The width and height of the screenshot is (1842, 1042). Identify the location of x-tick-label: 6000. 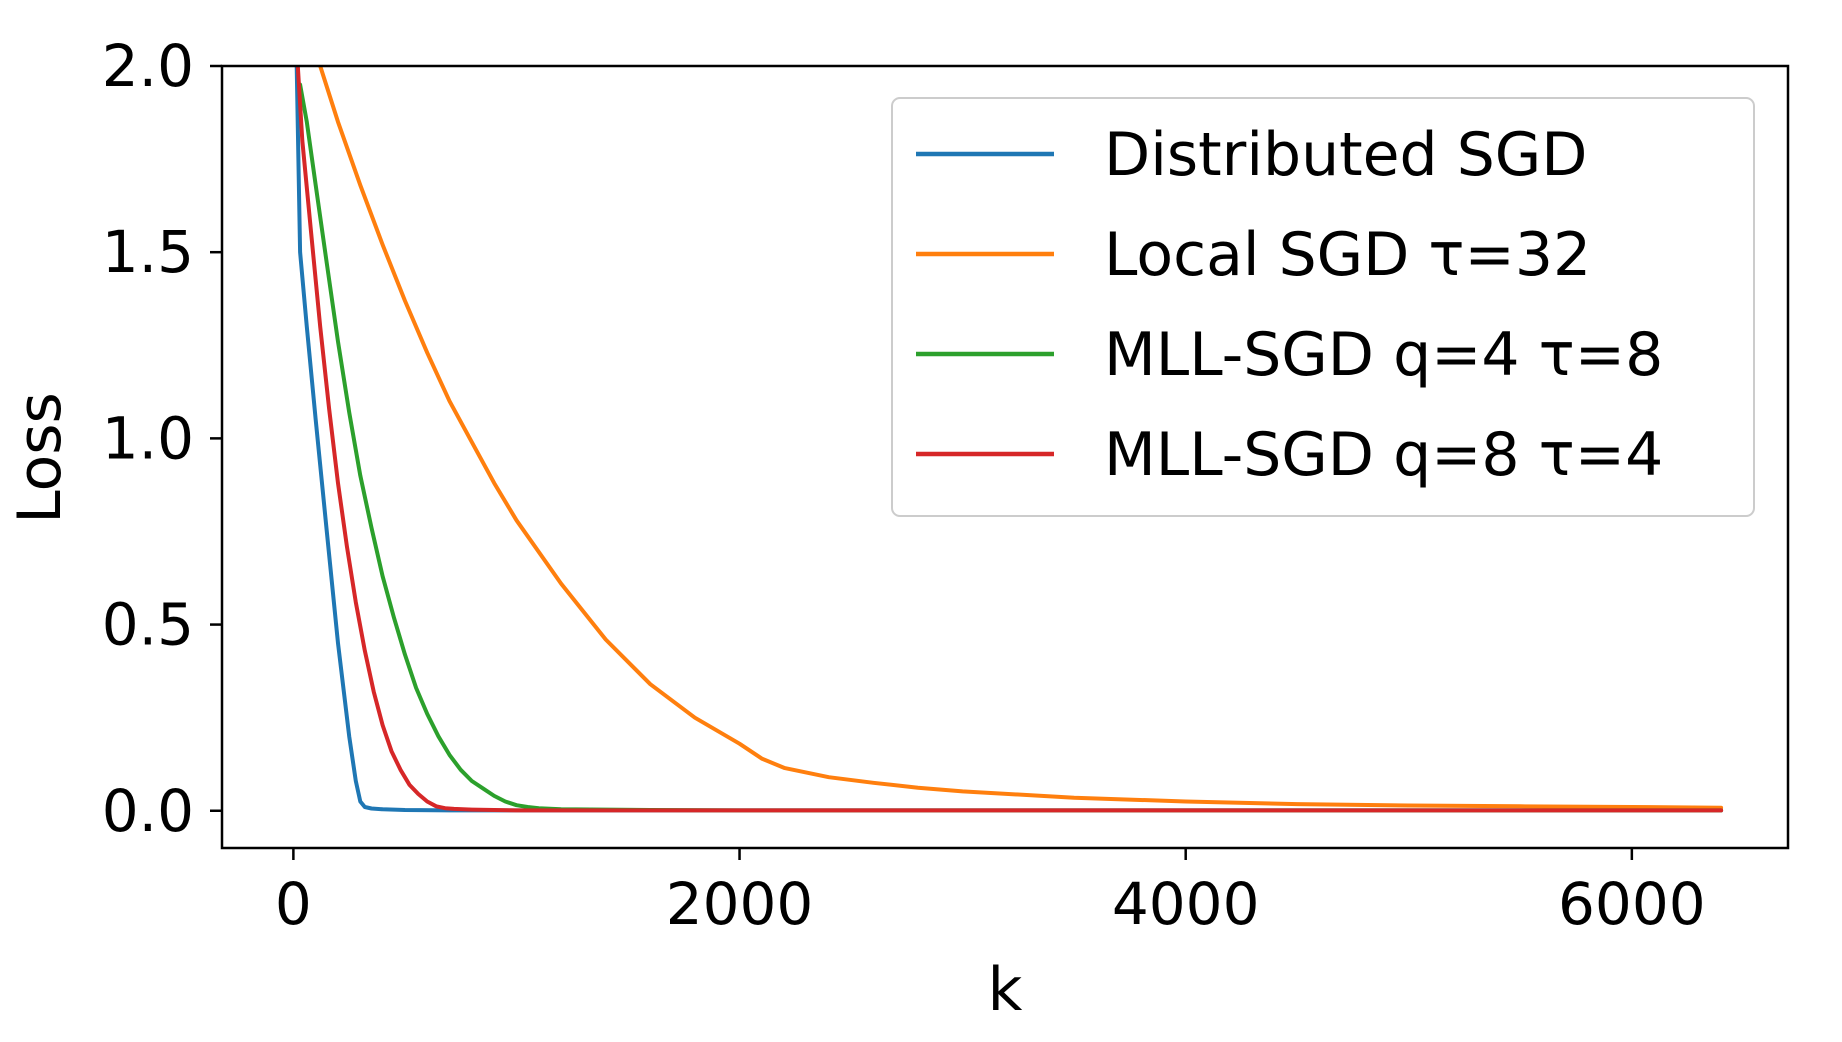
(1632, 904).